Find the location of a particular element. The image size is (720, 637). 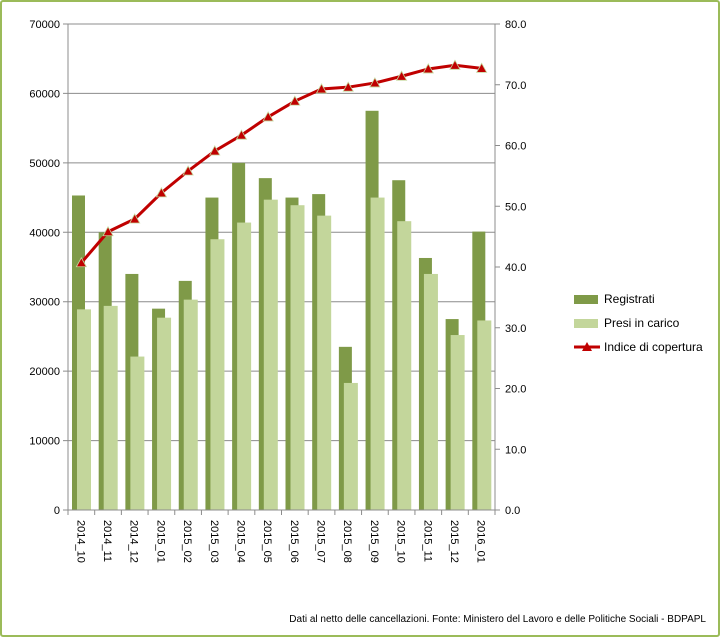

y2-tick-label: 0.0 is located at coordinates (512, 511).